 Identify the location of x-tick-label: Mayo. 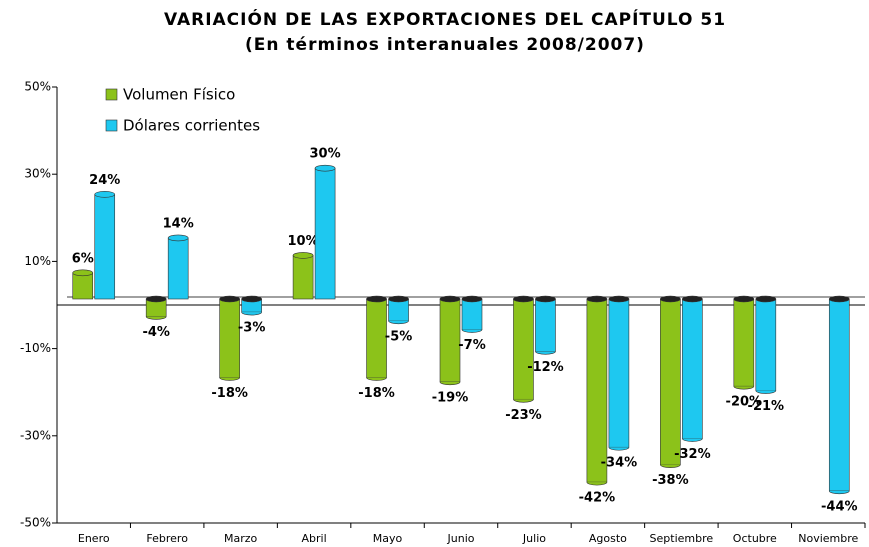
(388, 538).